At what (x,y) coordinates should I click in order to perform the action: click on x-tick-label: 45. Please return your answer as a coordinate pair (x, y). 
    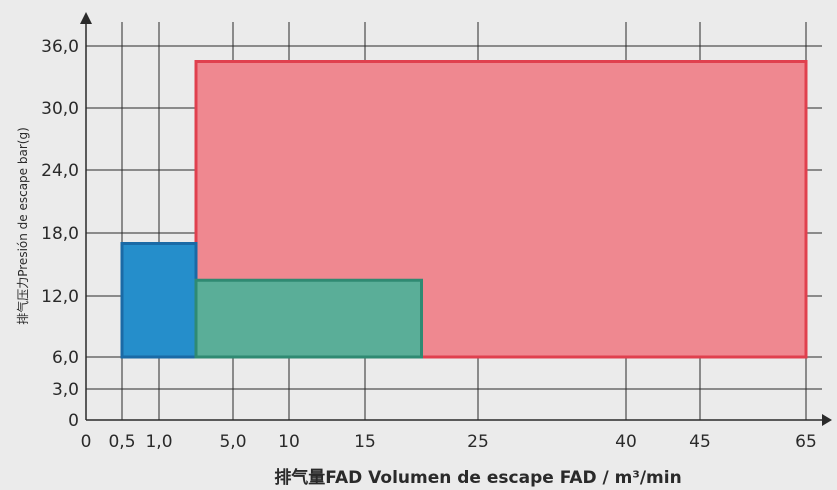
    Looking at the image, I should click on (700, 442).